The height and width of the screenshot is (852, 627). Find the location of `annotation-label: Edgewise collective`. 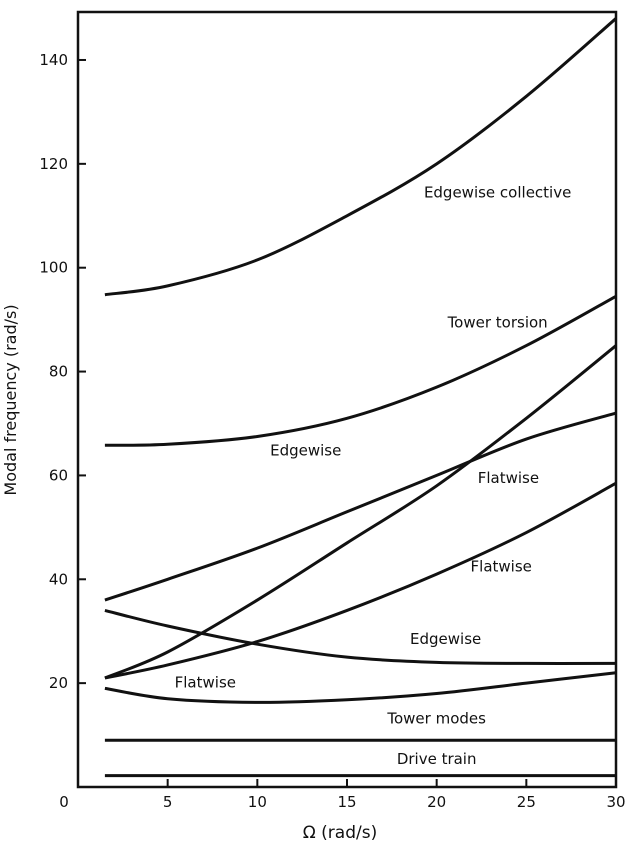

annotation-label: Edgewise collective is located at coordinates (497, 193).